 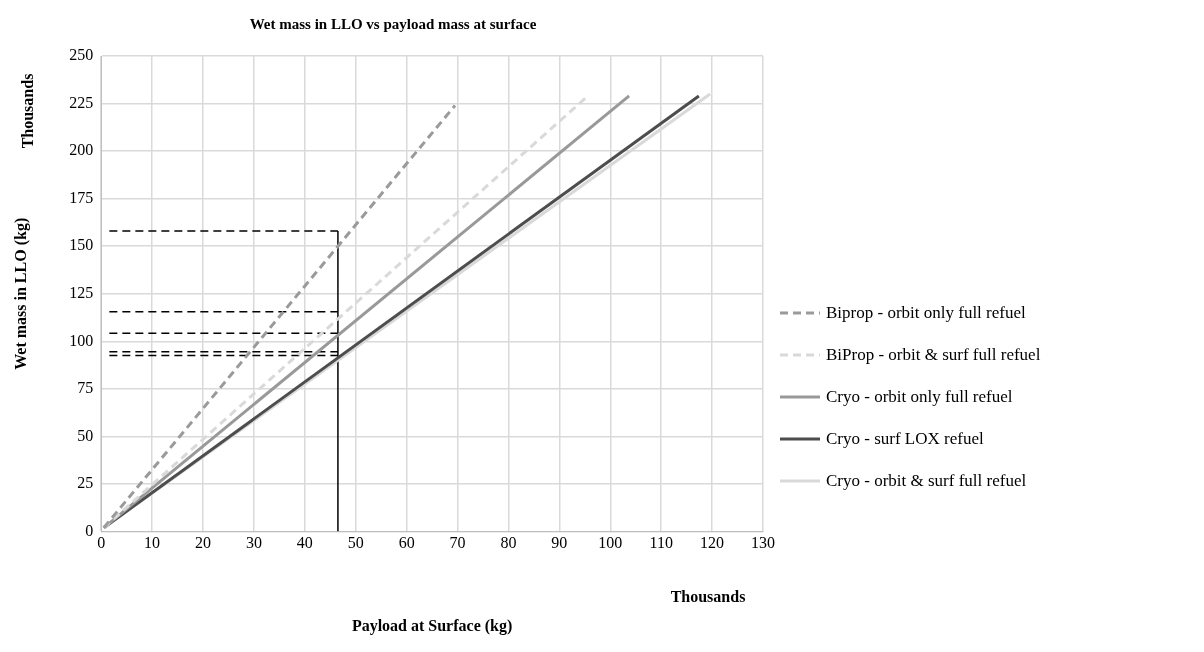 What do you see at coordinates (406, 543) in the screenshot?
I see `x-tick-label: 60` at bounding box center [406, 543].